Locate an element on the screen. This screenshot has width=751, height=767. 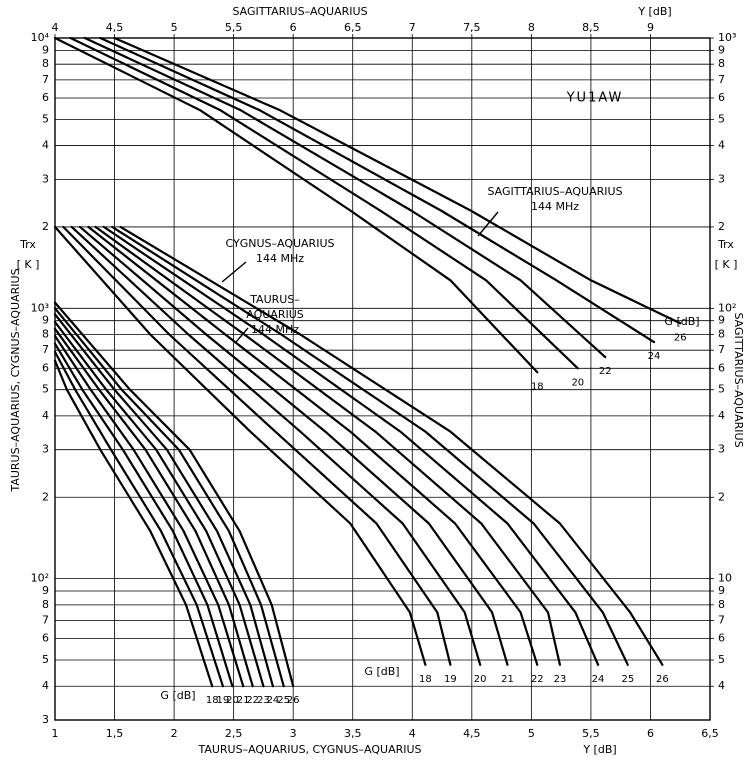
left-unit: [ K ] is located at coordinates (28, 264).